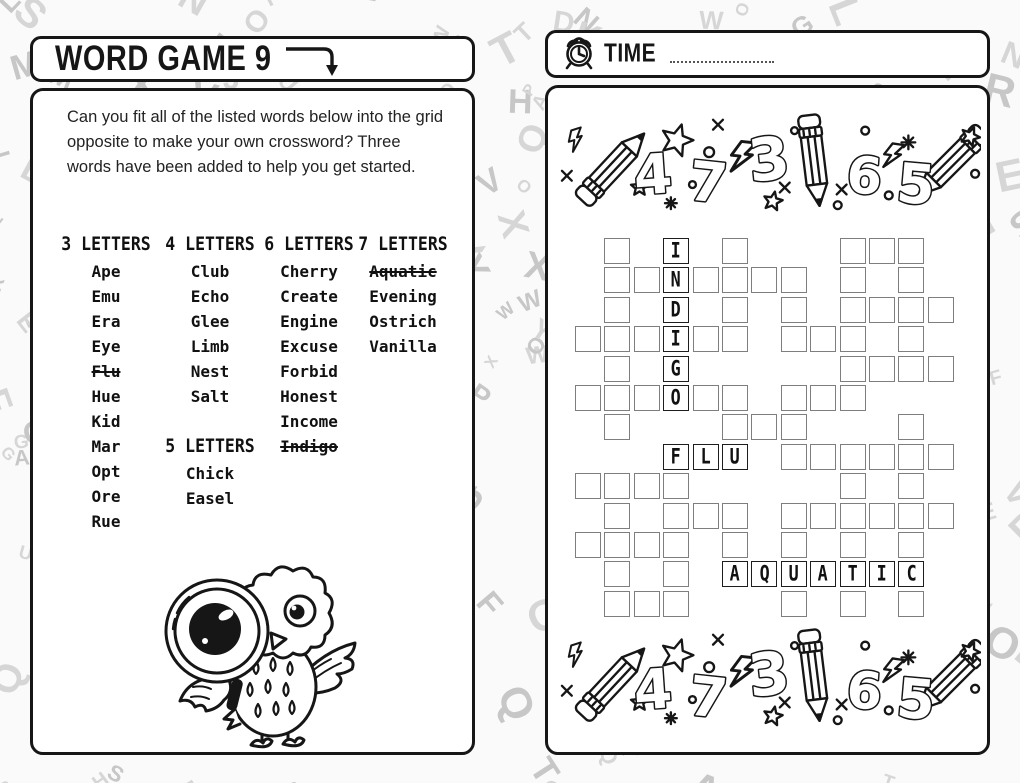  I want to click on grid-cell: D, so click(676, 309).